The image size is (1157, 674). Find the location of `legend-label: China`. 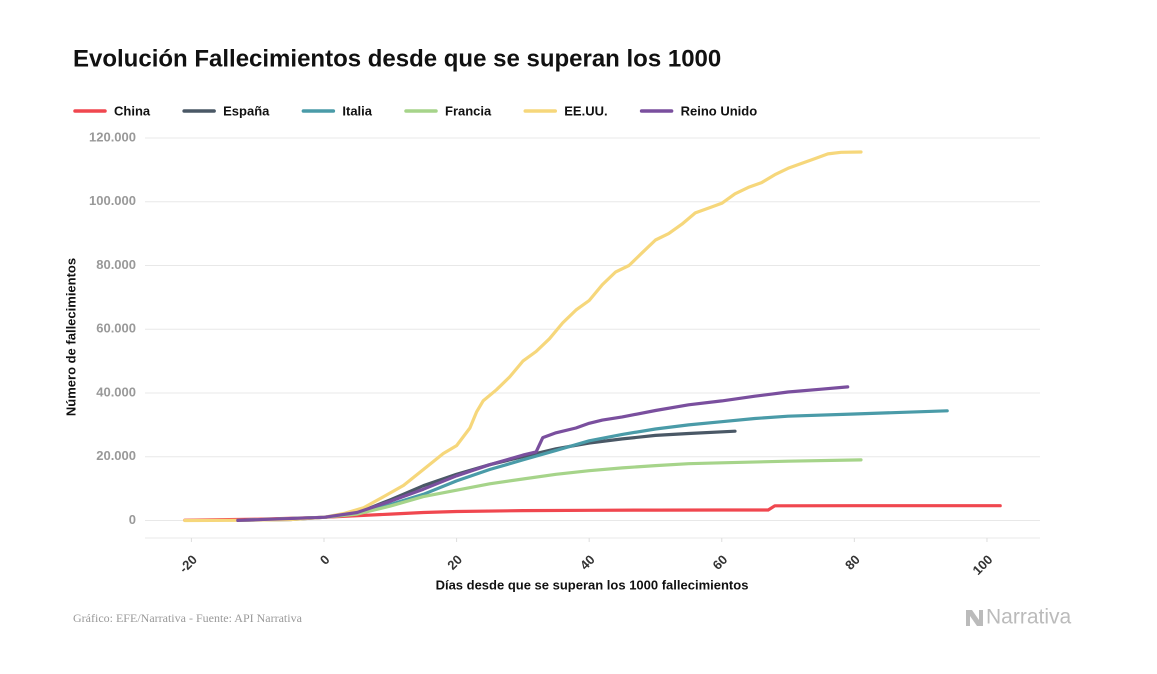

legend-label: China is located at coordinates (132, 110).